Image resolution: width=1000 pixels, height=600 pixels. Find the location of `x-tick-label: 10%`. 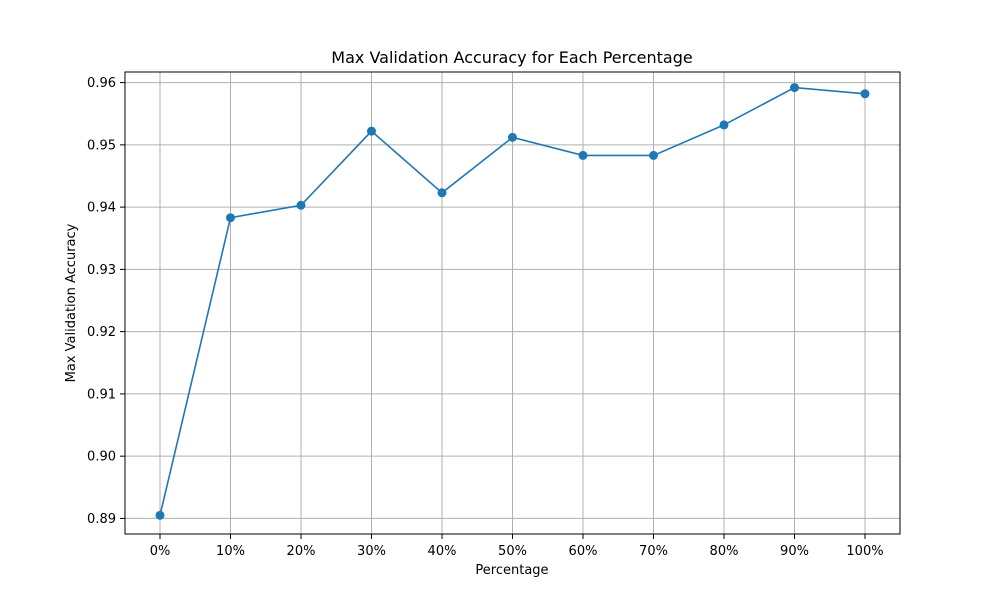

x-tick-label: 10% is located at coordinates (230, 551).